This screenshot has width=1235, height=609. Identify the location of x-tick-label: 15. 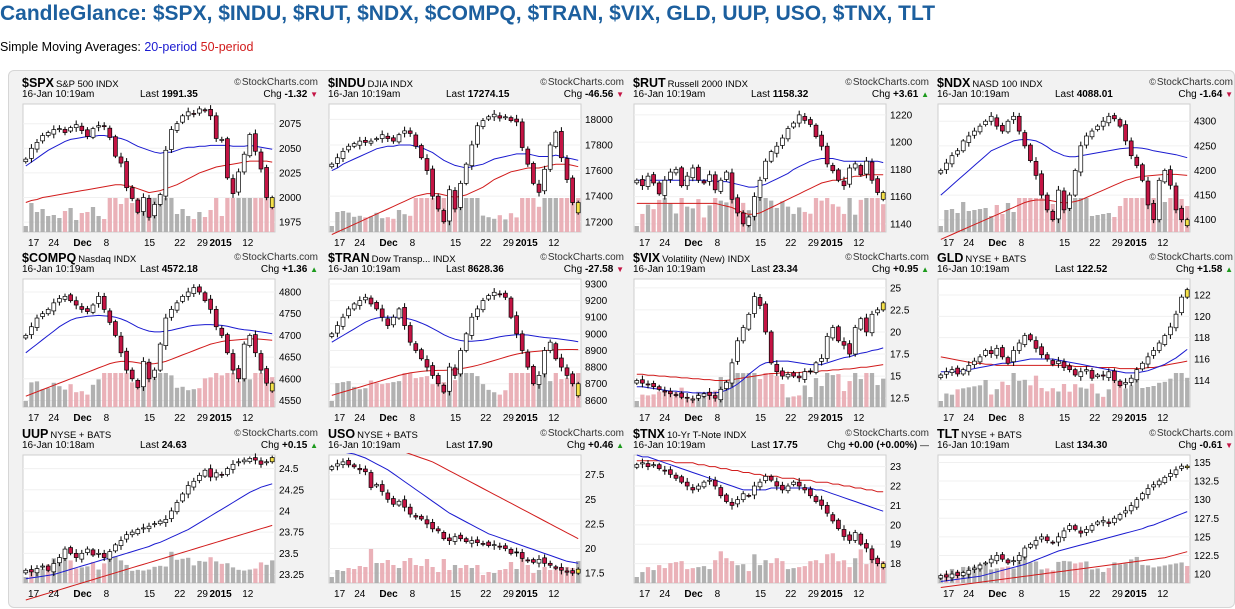
(456, 418).